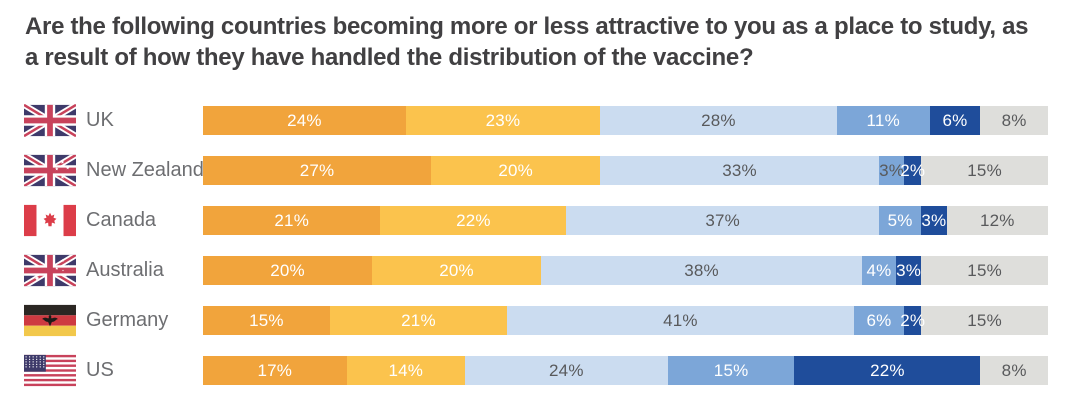 The width and height of the screenshot is (1080, 415). I want to click on stacked-bar: 21% 22% 37% 5% 3% 12%, so click(625, 220).